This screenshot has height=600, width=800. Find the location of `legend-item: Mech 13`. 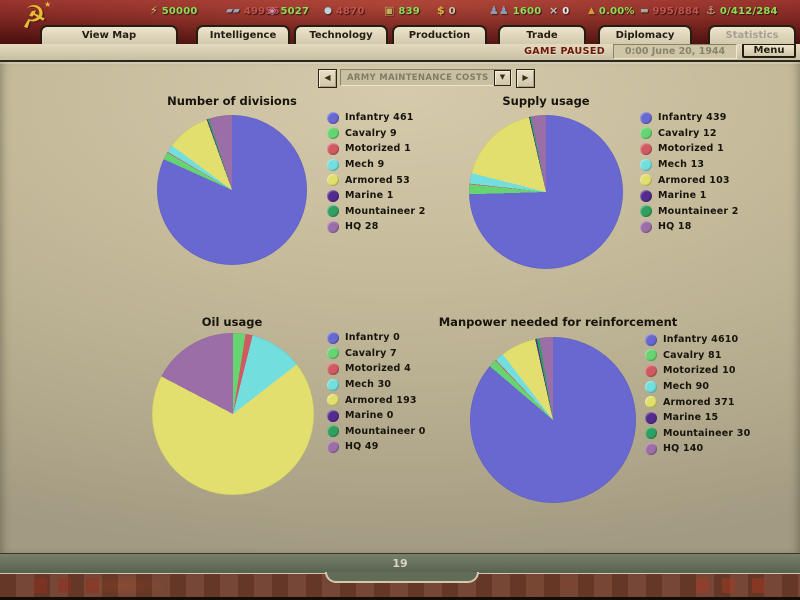

legend-item: Mech 13 is located at coordinates (689, 165).